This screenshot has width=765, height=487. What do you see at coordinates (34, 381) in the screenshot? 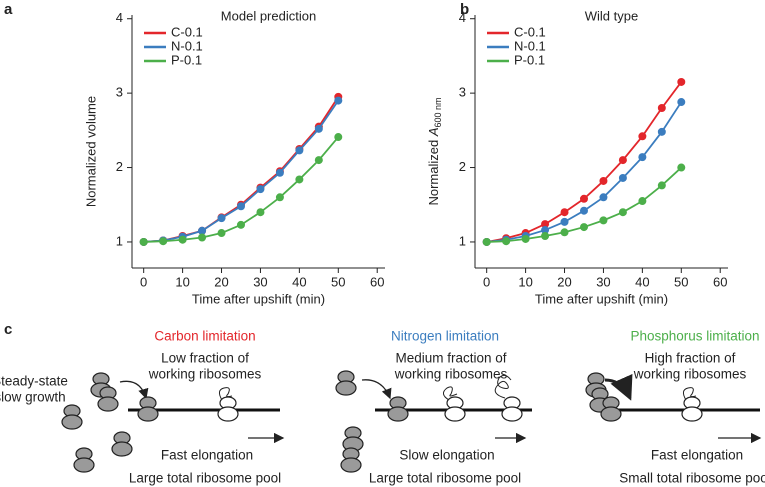
I see `state-label: Steady-state` at bounding box center [34, 381].